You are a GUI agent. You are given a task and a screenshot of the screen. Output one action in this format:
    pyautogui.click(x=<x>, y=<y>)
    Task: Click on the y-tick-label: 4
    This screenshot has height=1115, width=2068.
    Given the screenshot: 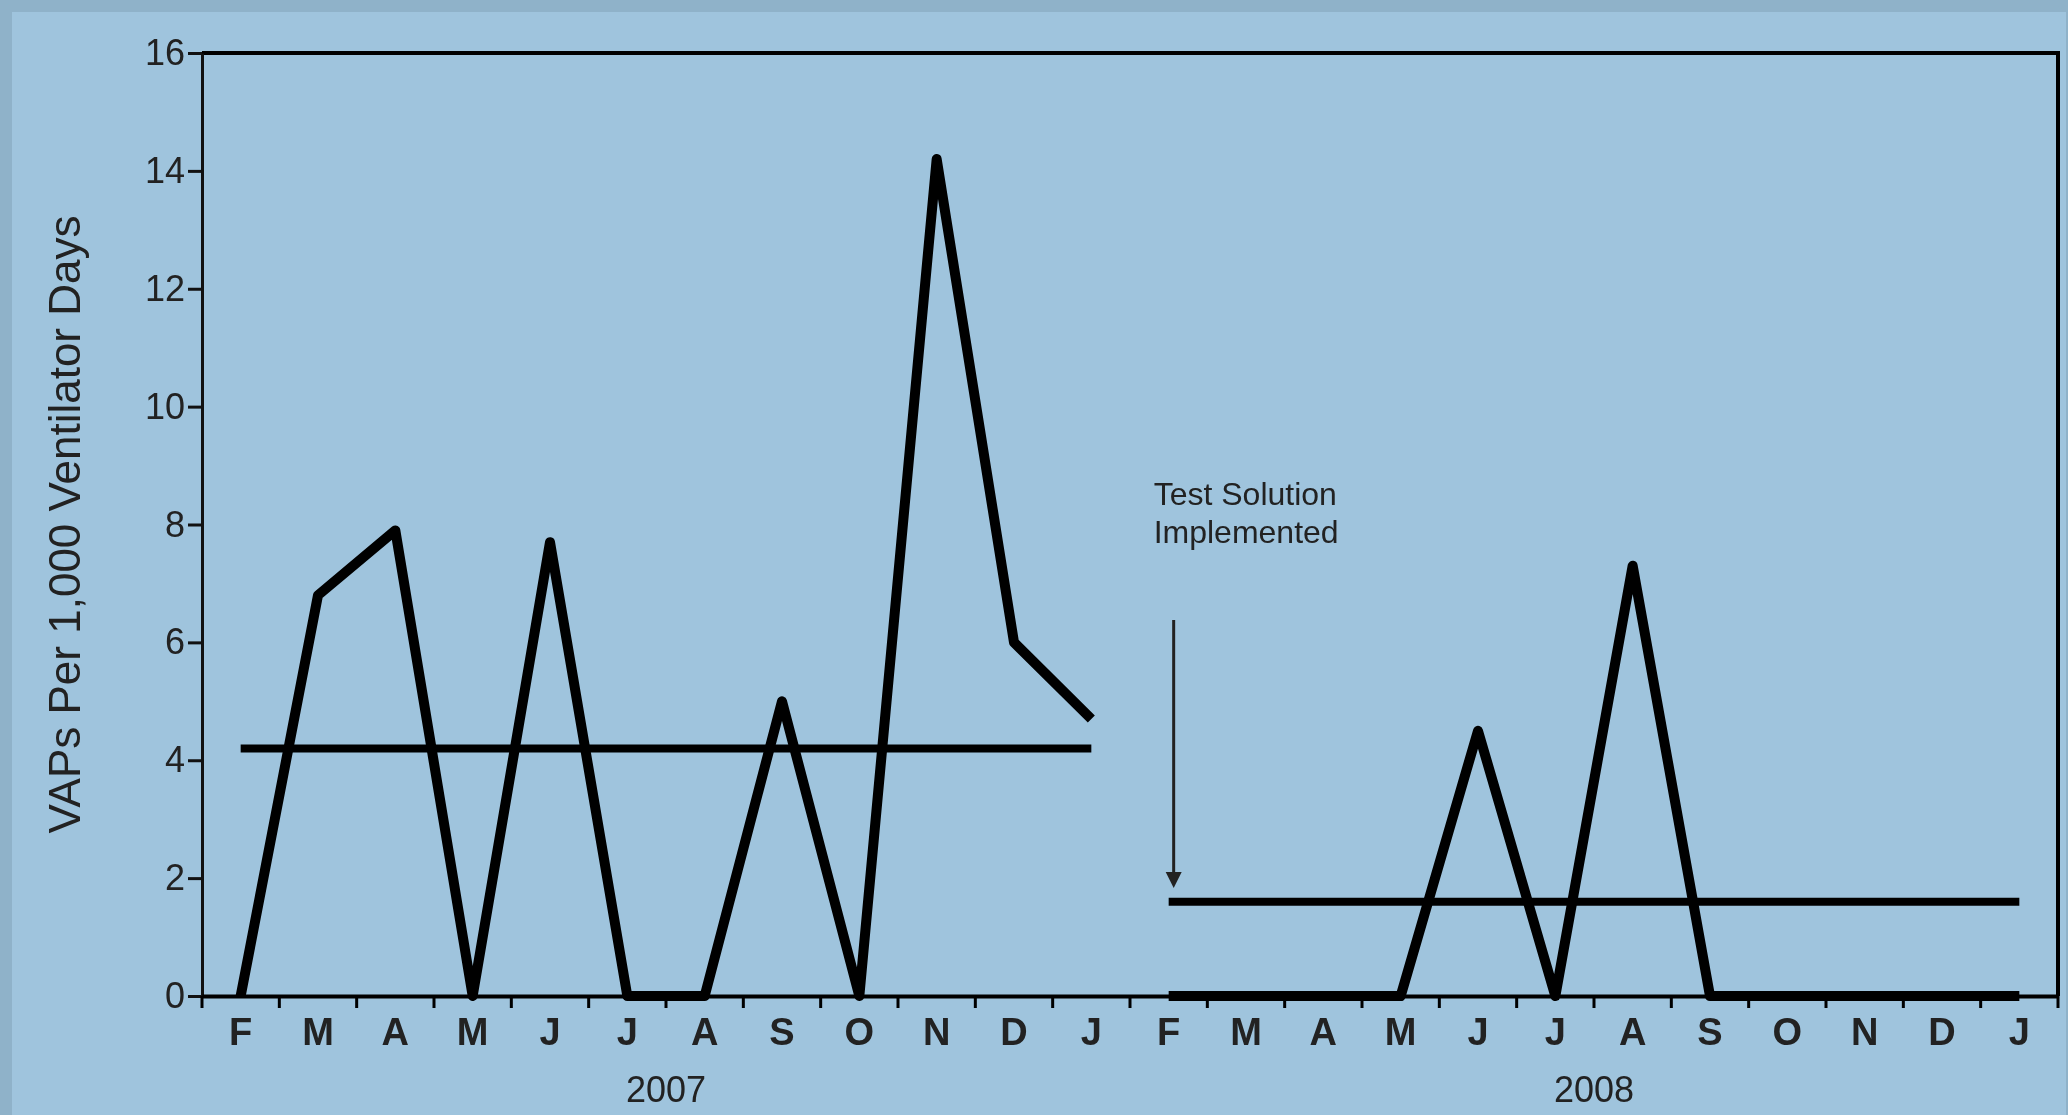 What is the action you would take?
    pyautogui.click(x=174, y=760)
    